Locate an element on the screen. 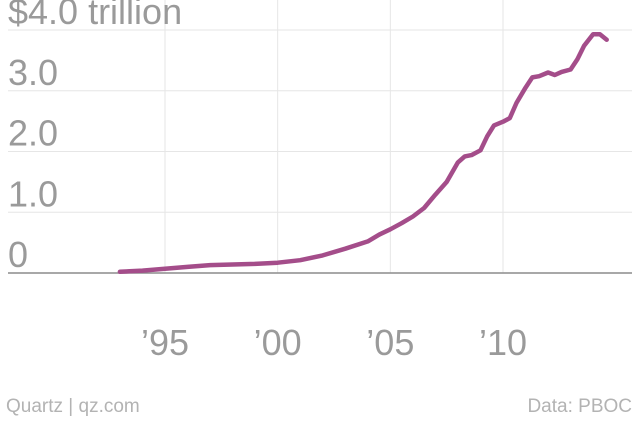  credit-text: Quartz | qz.com is located at coordinates (73, 406).